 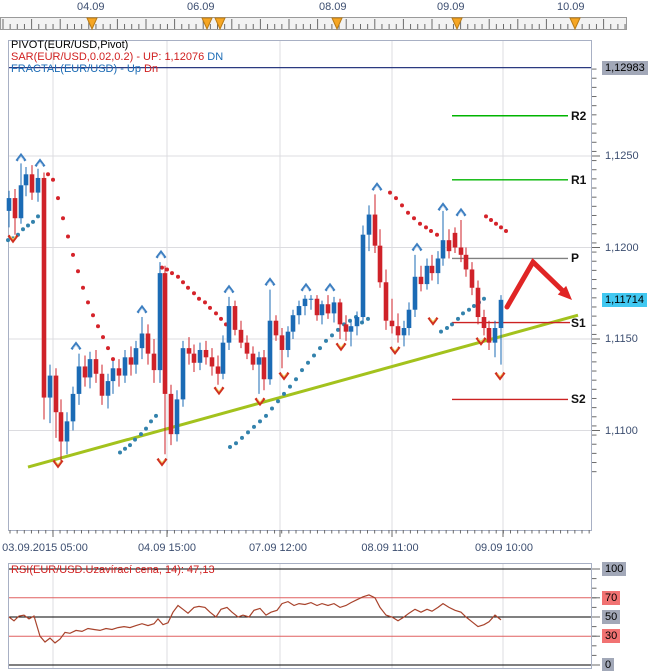 What do you see at coordinates (575, 258) in the screenshot?
I see `pivot-label-p: P` at bounding box center [575, 258].